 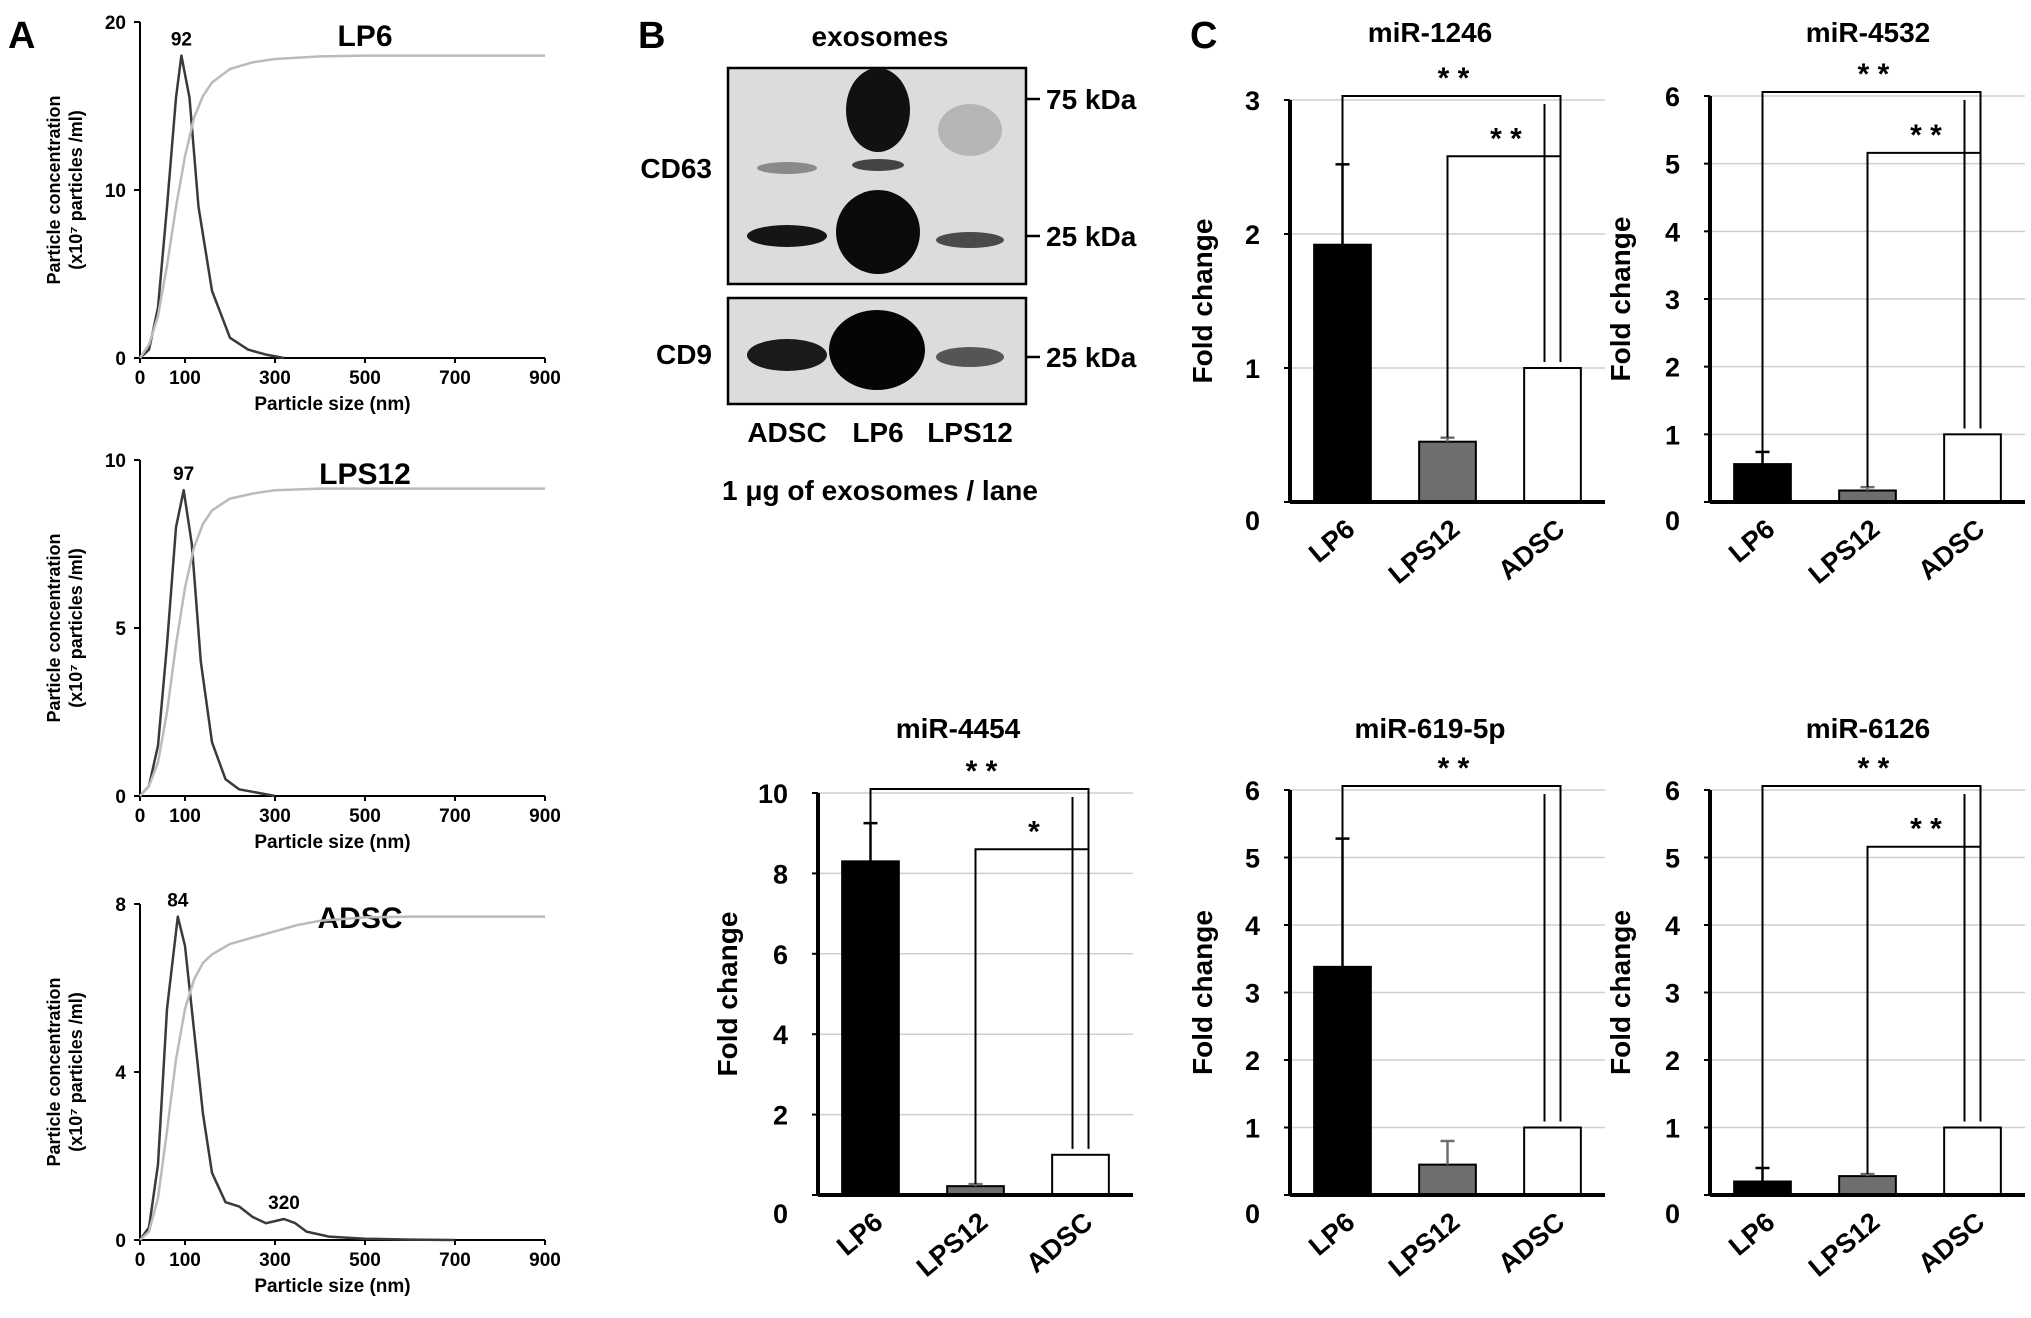 I want to click on chart-title: miR-4532, so click(x=1868, y=32).